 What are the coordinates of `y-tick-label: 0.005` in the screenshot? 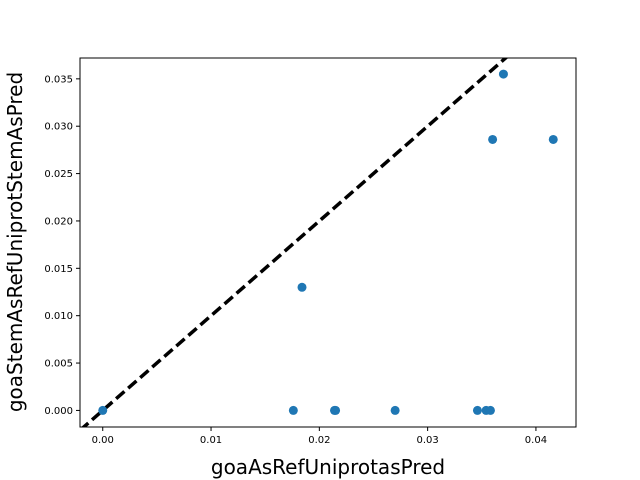 It's located at (58, 364).